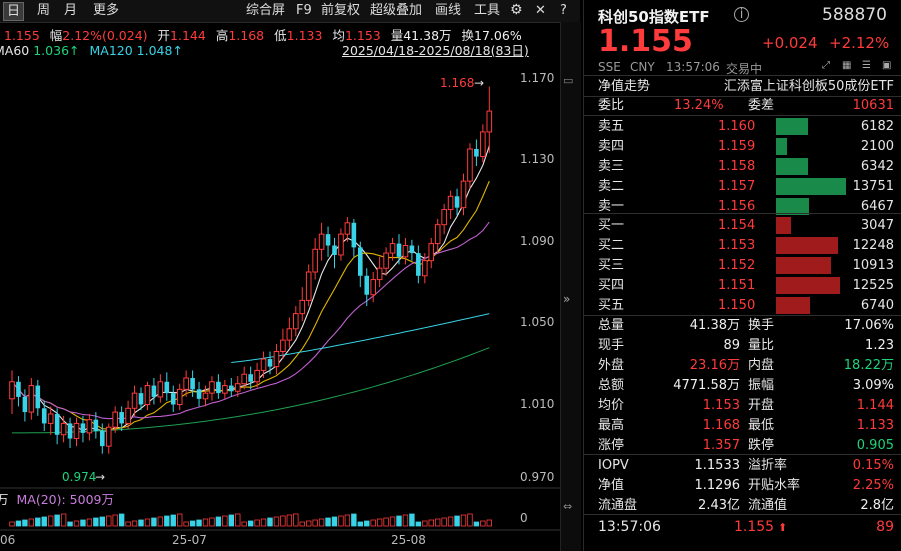 The height and width of the screenshot is (551, 901). What do you see at coordinates (246, 35) in the screenshot?
I see `high-value: 1.168` at bounding box center [246, 35].